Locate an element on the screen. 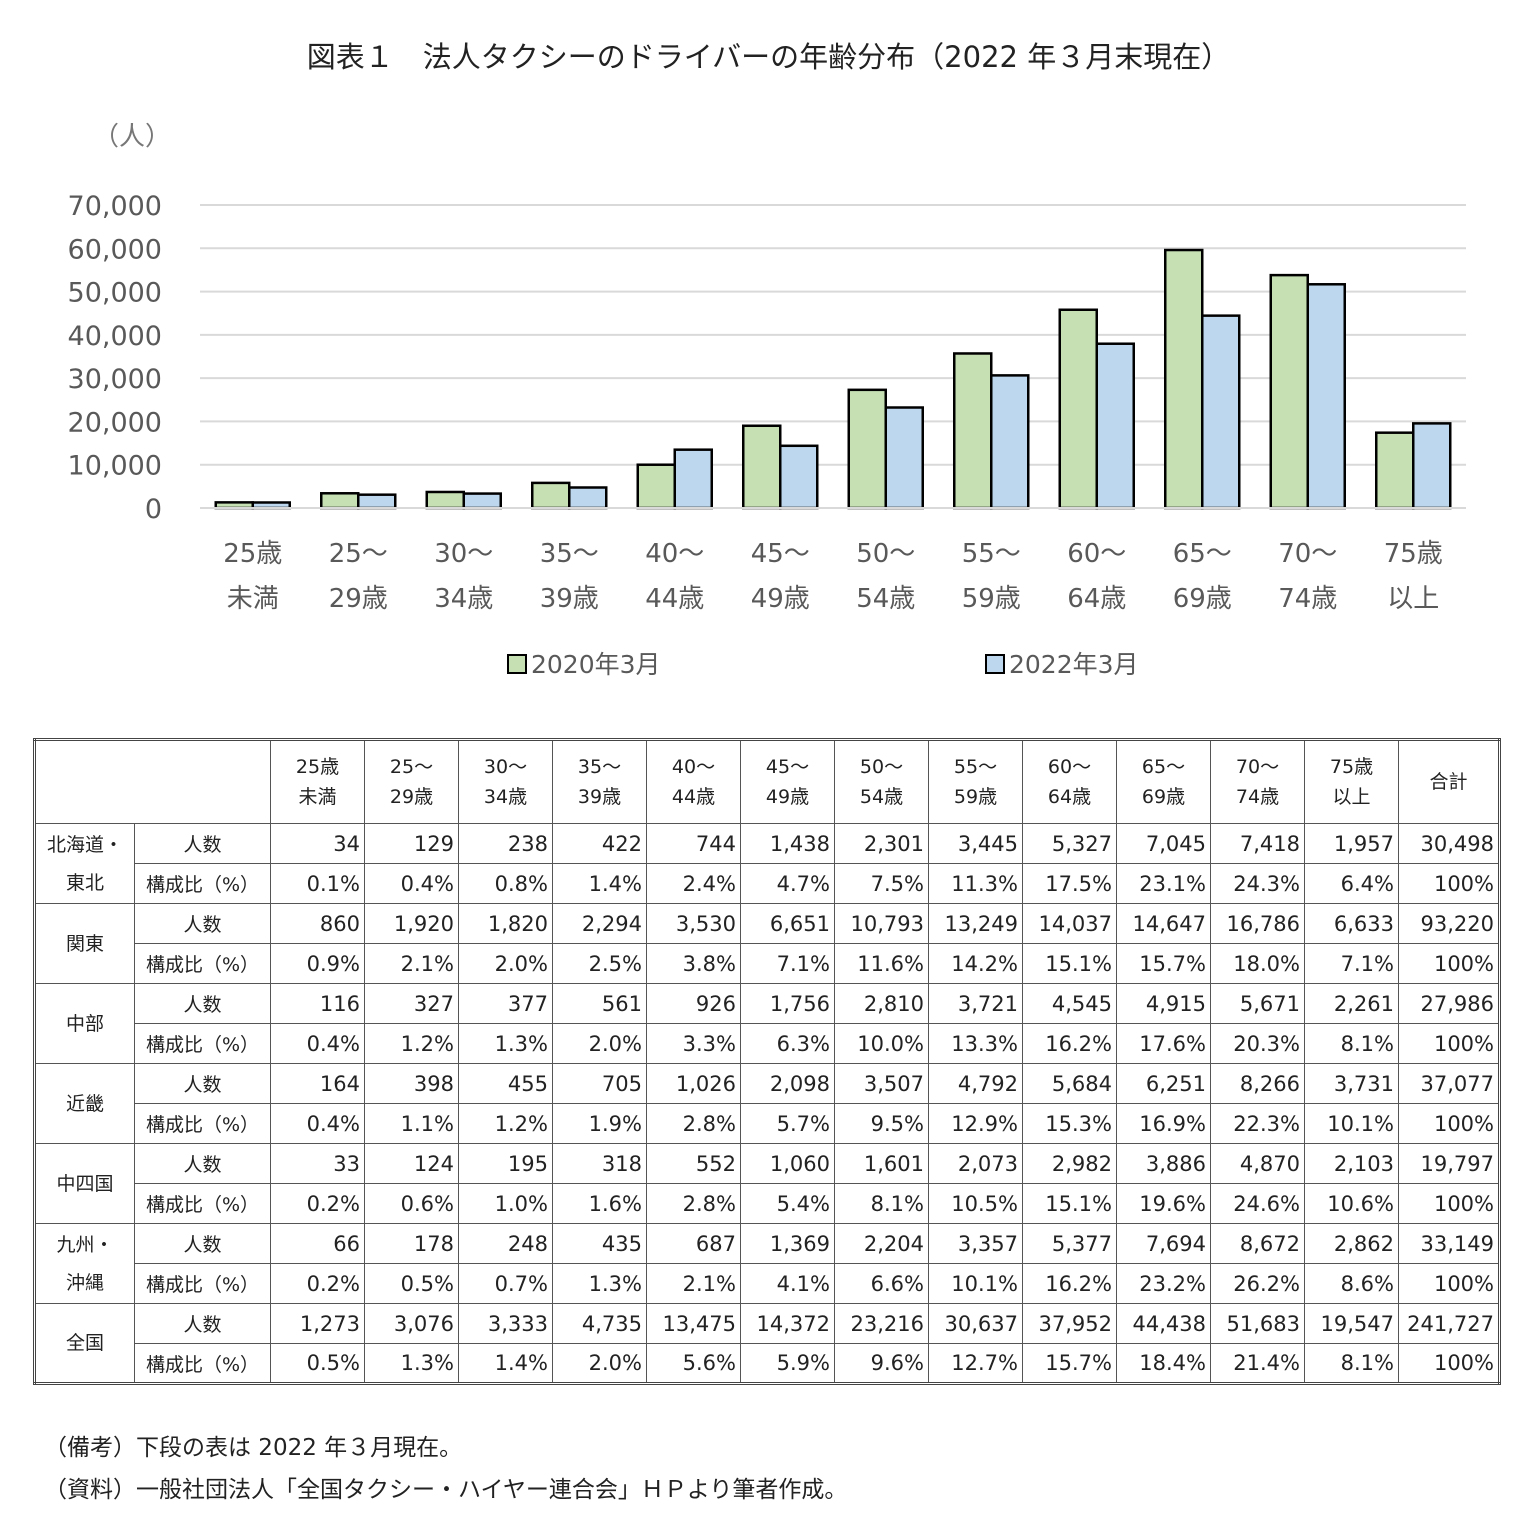 The height and width of the screenshot is (1534, 1537). ratio-cell: 5.7% is located at coordinates (787, 1123).